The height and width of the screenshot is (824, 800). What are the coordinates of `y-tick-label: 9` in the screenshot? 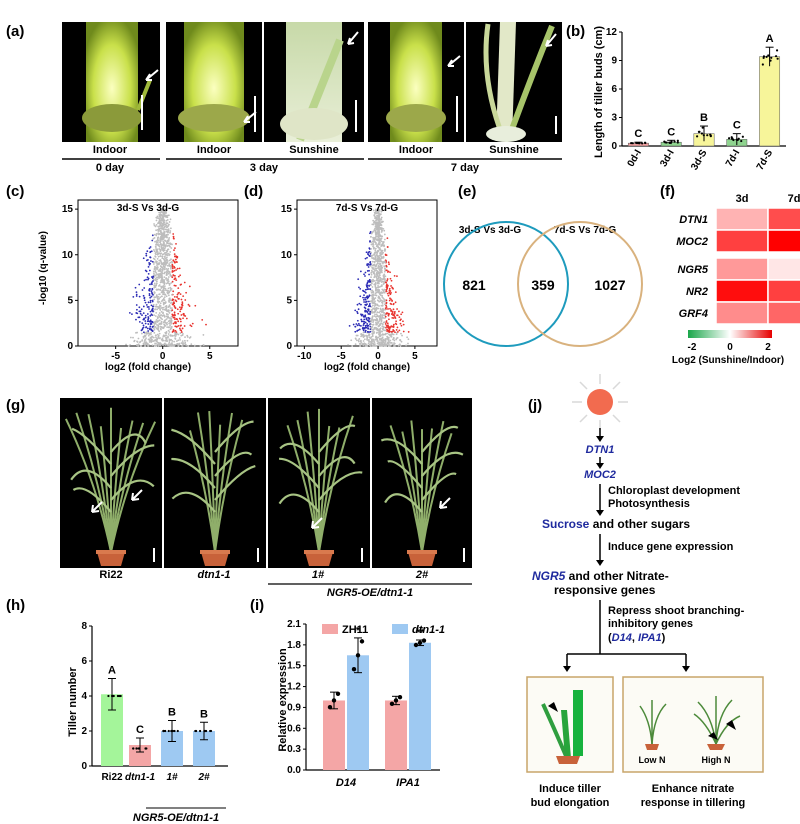 It's located at (614, 61).